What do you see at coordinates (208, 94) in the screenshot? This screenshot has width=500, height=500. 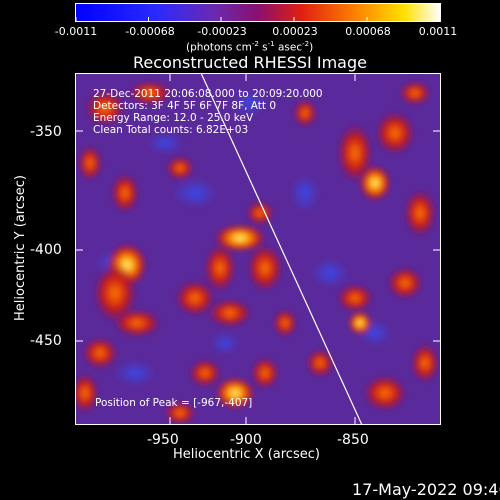 I see `info-line-time: 27-Dec-2011 20:06:08.000 to 20:09:20.000` at bounding box center [208, 94].